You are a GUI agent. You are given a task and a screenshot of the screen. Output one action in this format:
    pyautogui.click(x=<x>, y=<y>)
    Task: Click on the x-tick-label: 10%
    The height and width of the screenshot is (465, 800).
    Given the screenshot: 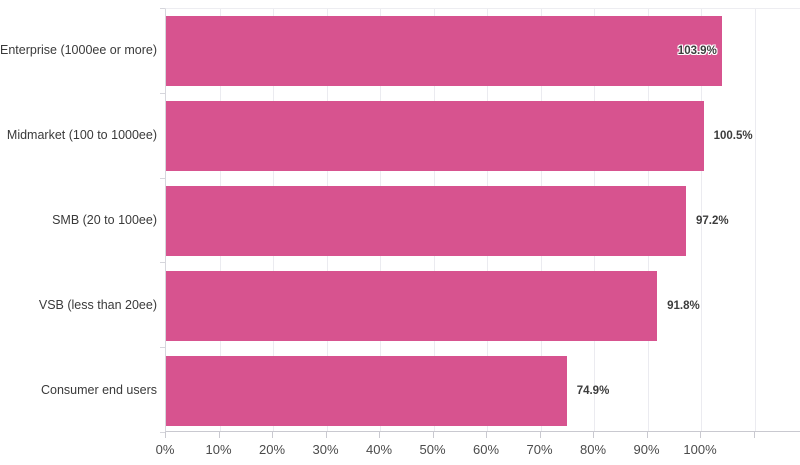 What is the action you would take?
    pyautogui.click(x=218, y=449)
    